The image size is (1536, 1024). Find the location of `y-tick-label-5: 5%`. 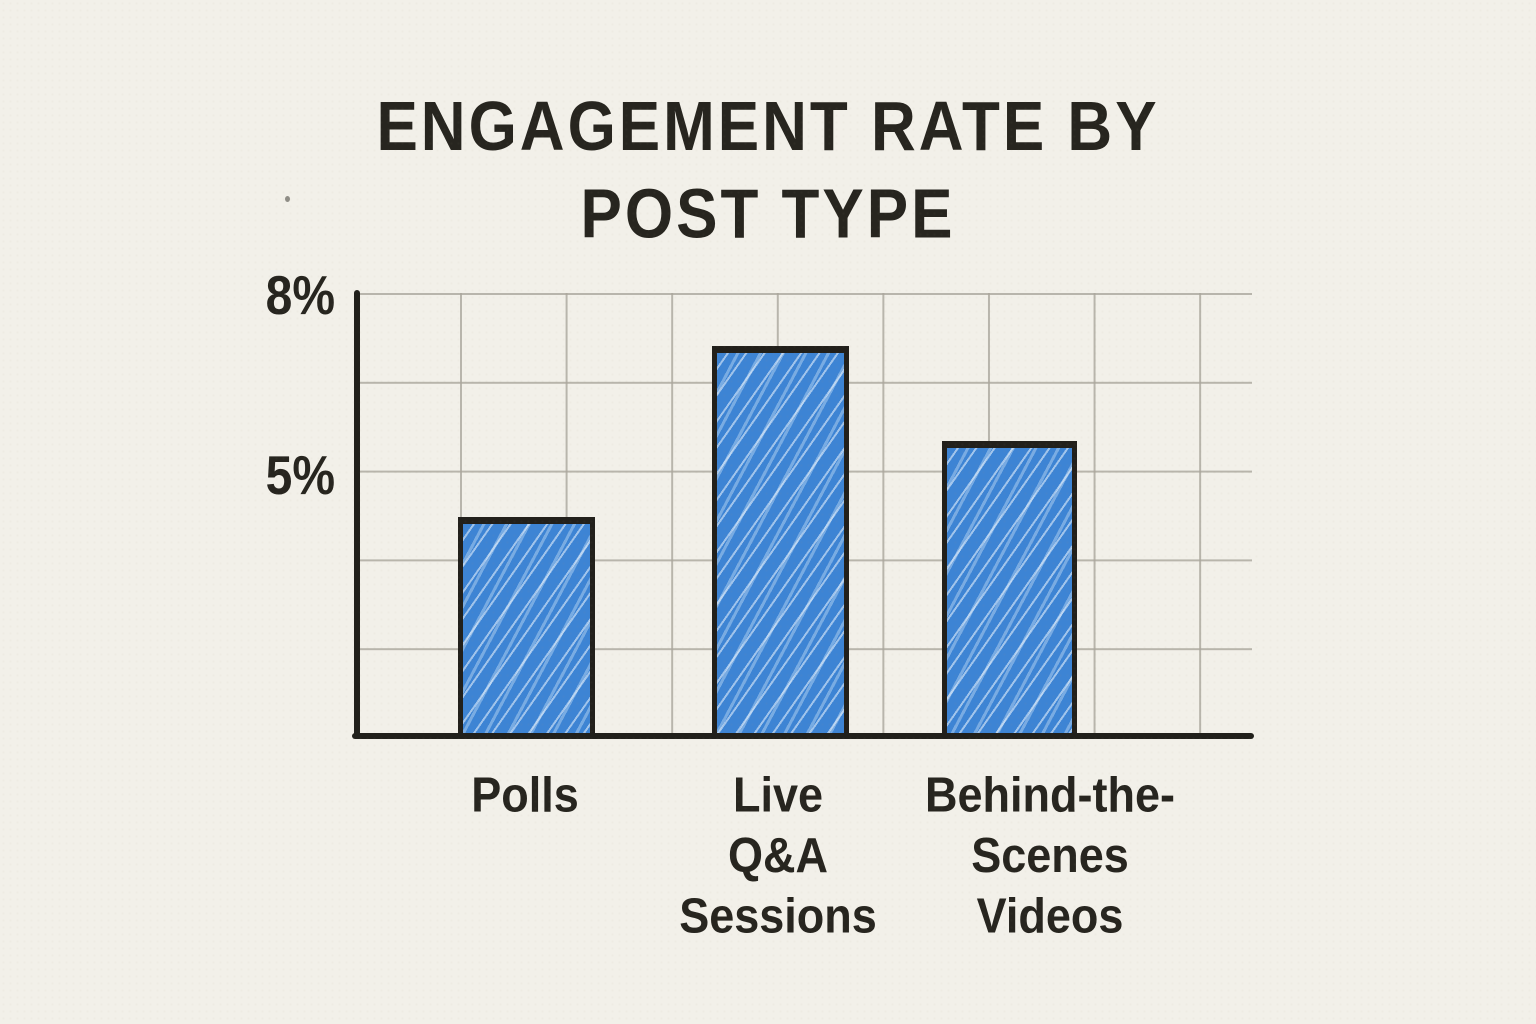

y-tick-label-5: 5% is located at coordinates (300, 476).